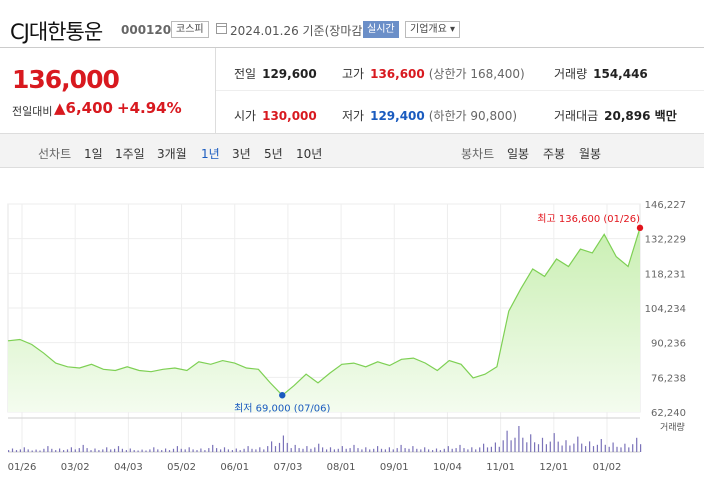 This screenshot has height=492, width=704. I want to click on x-tick-label: 01/26, so click(22, 467).